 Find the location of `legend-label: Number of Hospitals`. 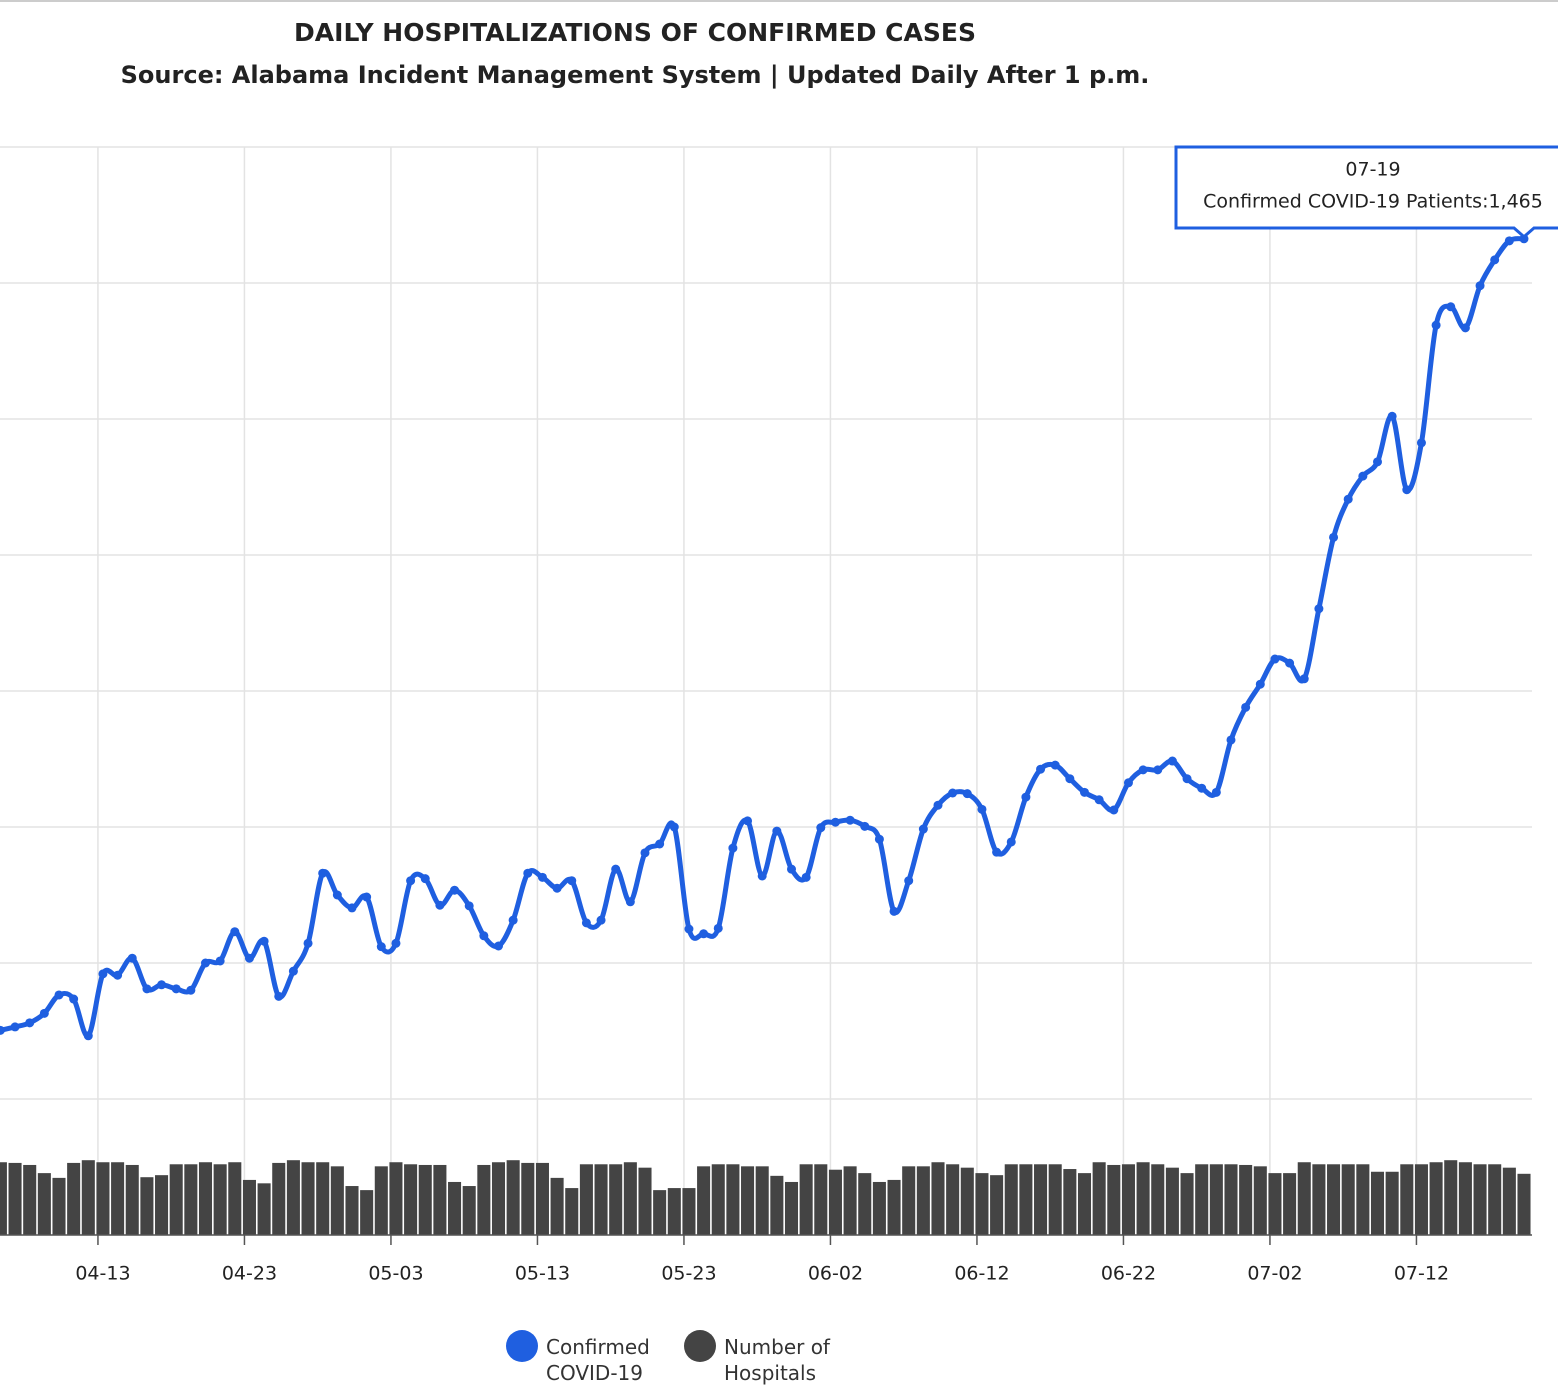

legend-label: Number of Hospitals is located at coordinates (777, 1360).